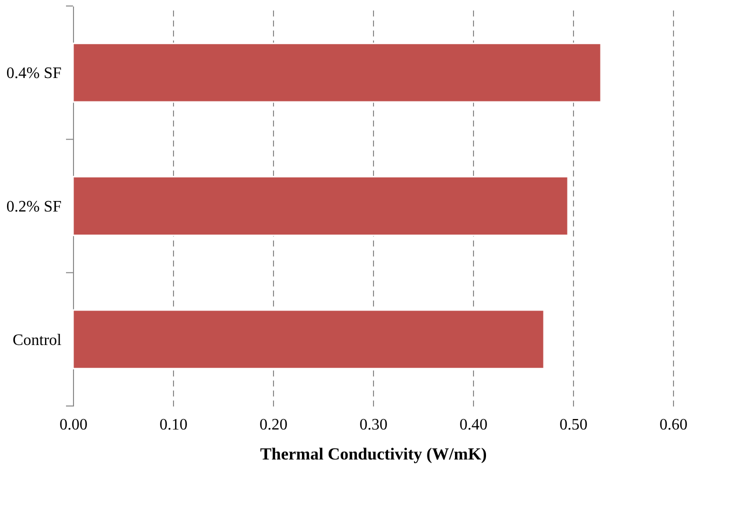 The width and height of the screenshot is (754, 508). What do you see at coordinates (374, 425) in the screenshot?
I see `x-tick-label: 0.30` at bounding box center [374, 425].